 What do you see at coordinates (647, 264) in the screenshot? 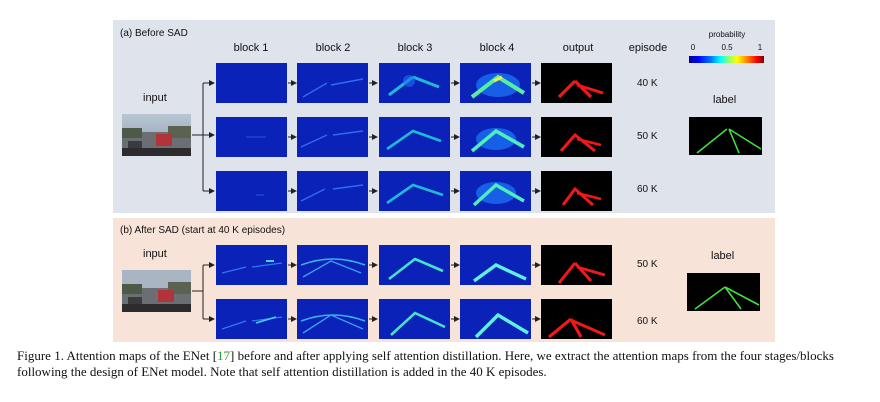
I see `episode-b-50k: 50 K` at bounding box center [647, 264].